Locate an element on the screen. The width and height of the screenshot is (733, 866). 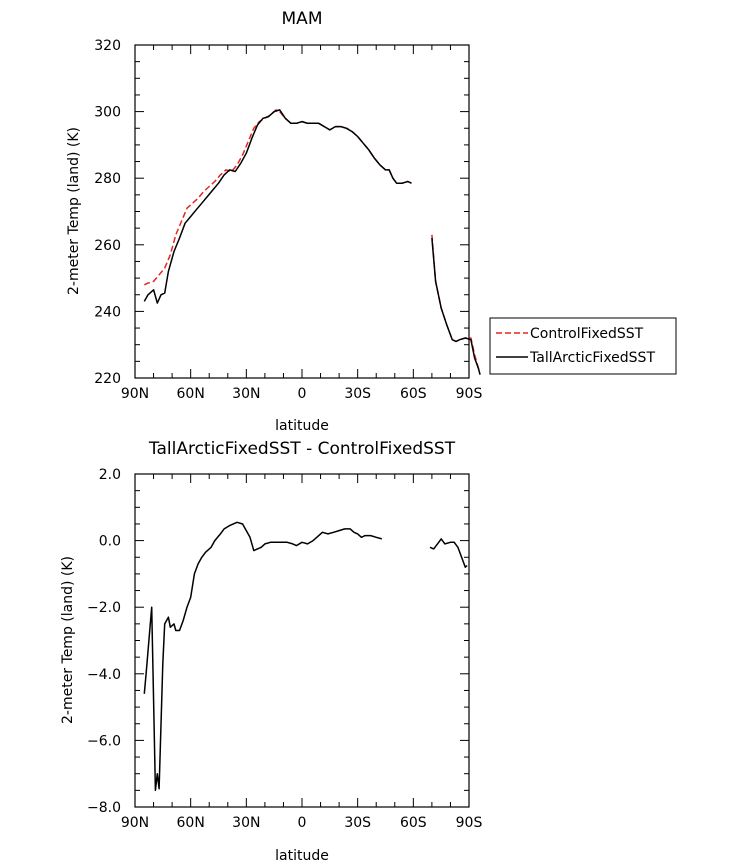
y-tick-label: −4.0 is located at coordinates (104, 675).